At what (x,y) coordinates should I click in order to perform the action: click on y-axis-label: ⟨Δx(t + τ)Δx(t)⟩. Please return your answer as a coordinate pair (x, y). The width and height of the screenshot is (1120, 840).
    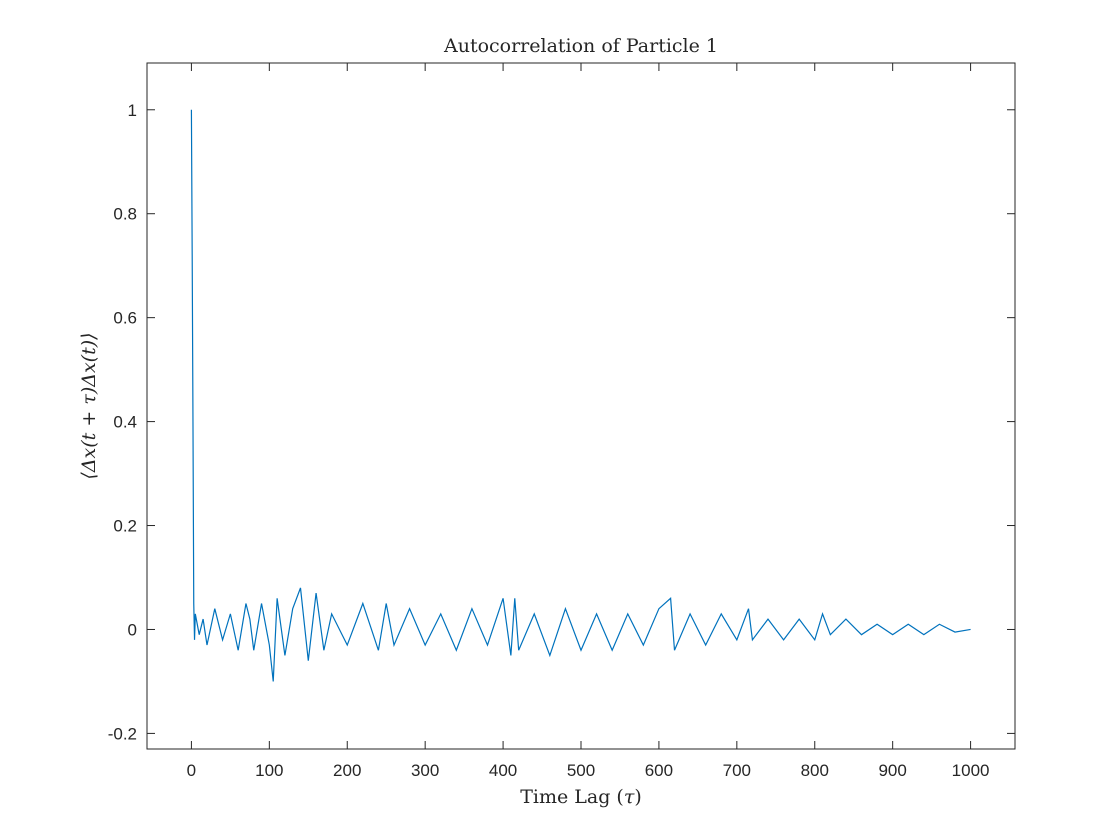
    Looking at the image, I should click on (89, 405).